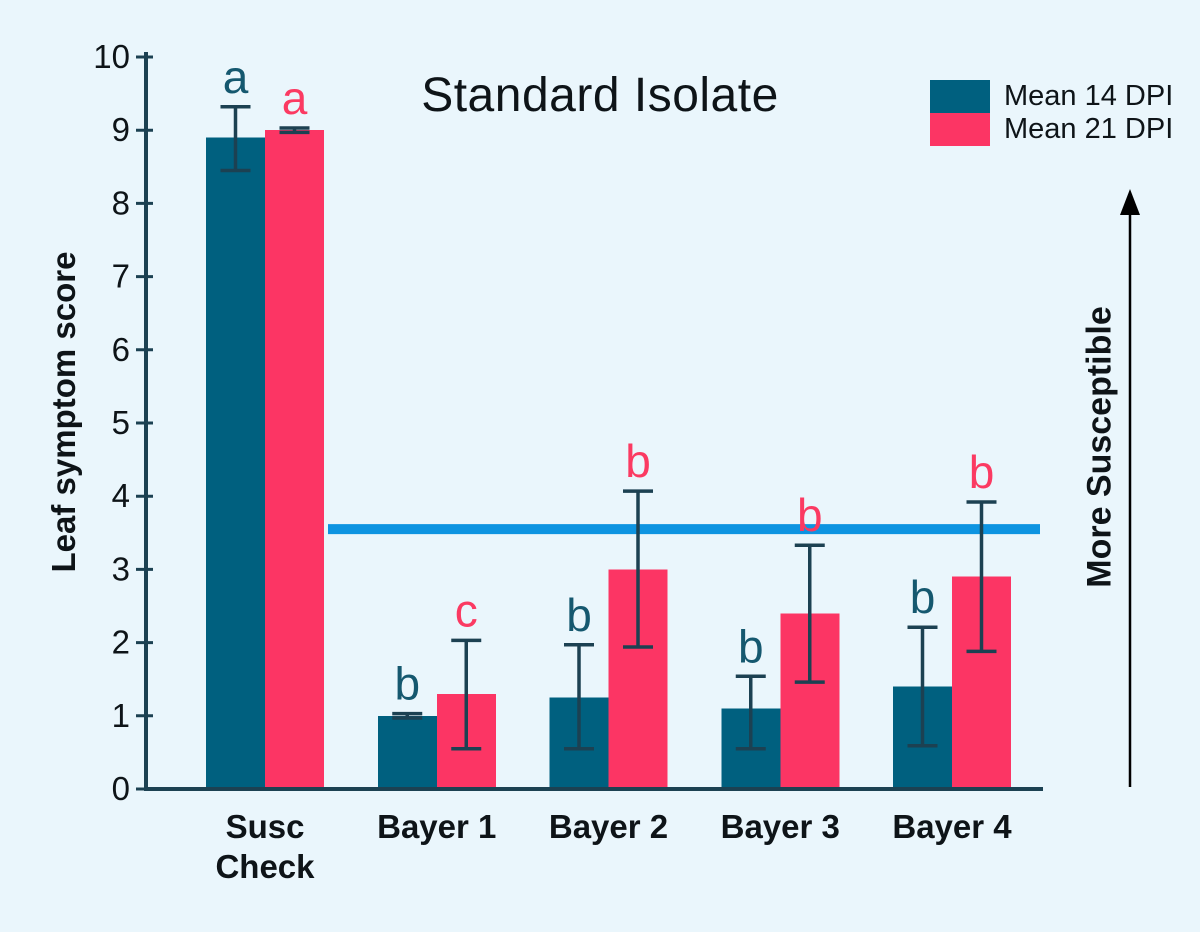 This screenshot has width=1200, height=932. Describe the element at coordinates (121, 202) in the screenshot. I see `y-tick-label: 8` at that location.